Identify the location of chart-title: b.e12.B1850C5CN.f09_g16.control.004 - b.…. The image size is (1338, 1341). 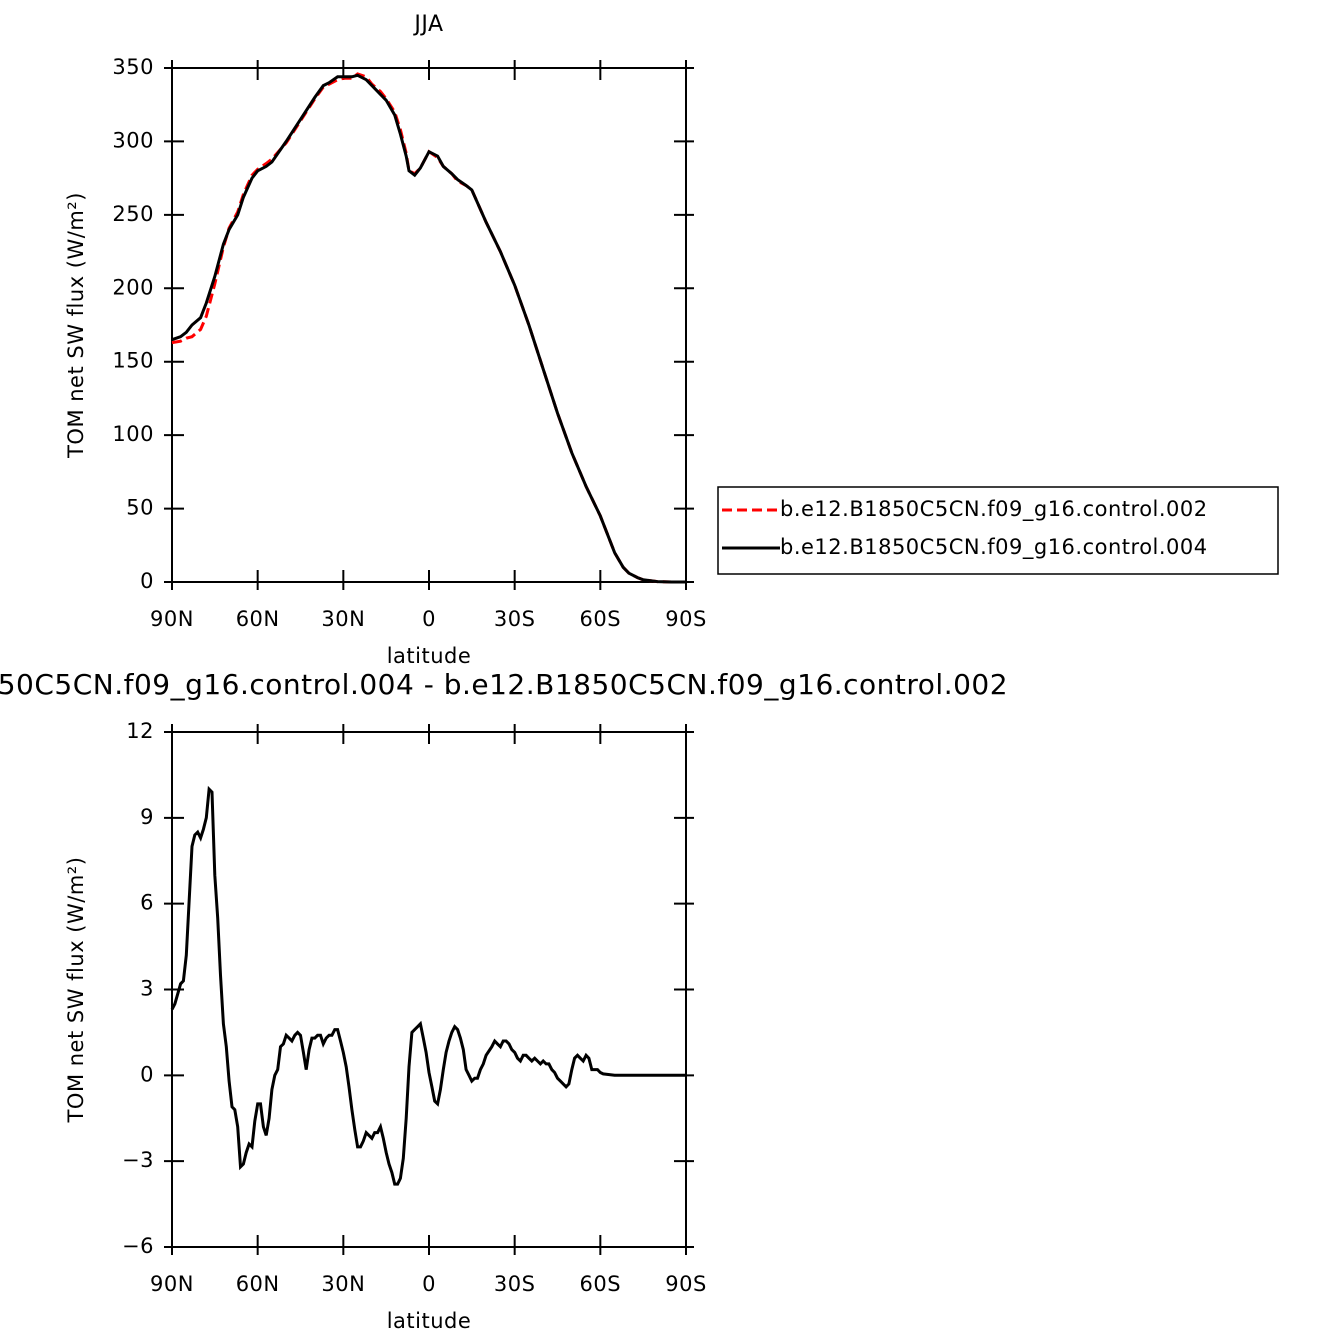
(504, 684).